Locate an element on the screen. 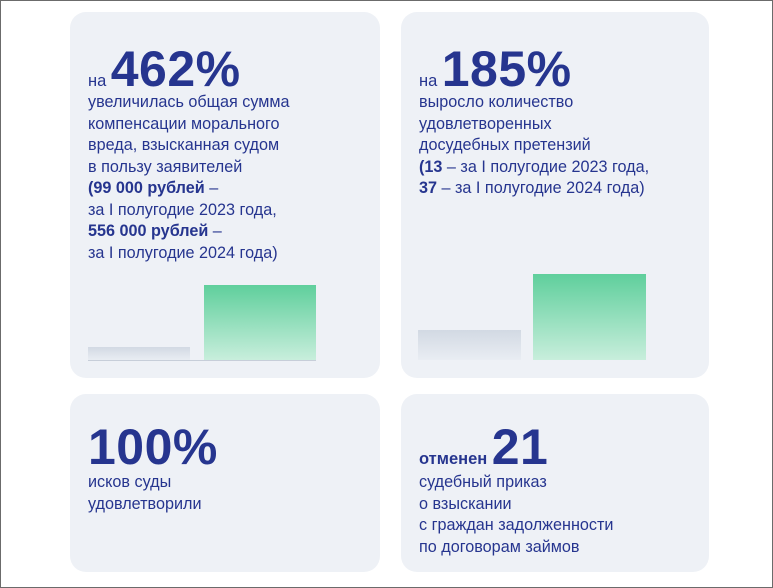  detail-line: 37 – за I полугодие 2024 года) is located at coordinates (534, 189).